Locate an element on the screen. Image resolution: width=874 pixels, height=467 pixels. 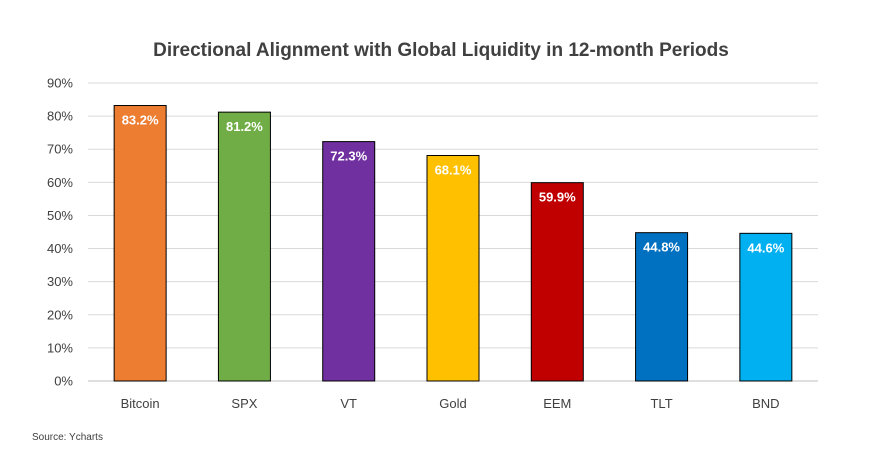
data-label-vt: 72.3% is located at coordinates (348, 156).